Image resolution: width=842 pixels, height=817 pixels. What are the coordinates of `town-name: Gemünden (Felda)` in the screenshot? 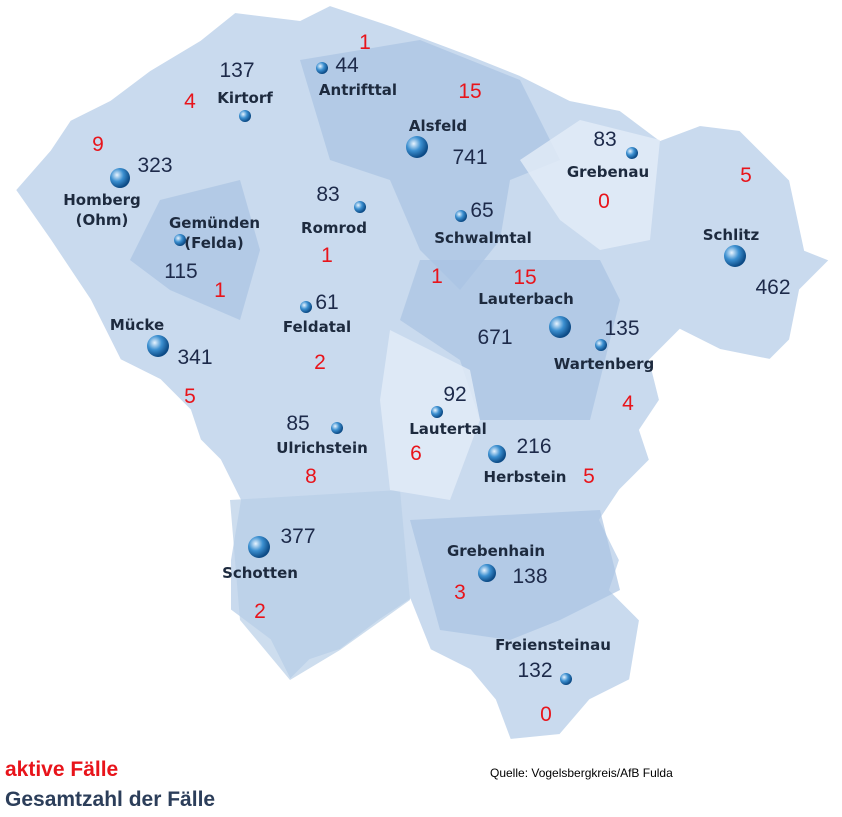 It's located at (215, 233).